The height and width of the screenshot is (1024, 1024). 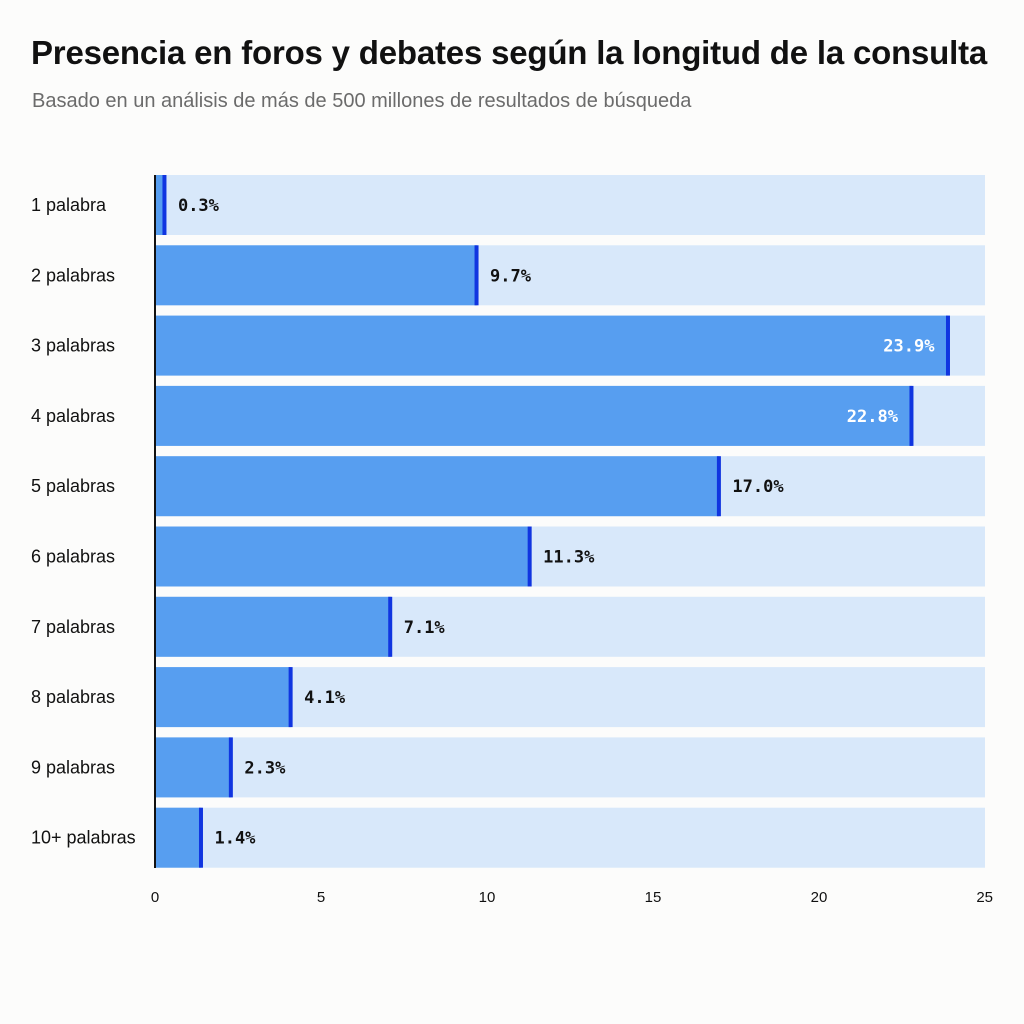 What do you see at coordinates (235, 839) in the screenshot?
I see `value-label: 1.4%` at bounding box center [235, 839].